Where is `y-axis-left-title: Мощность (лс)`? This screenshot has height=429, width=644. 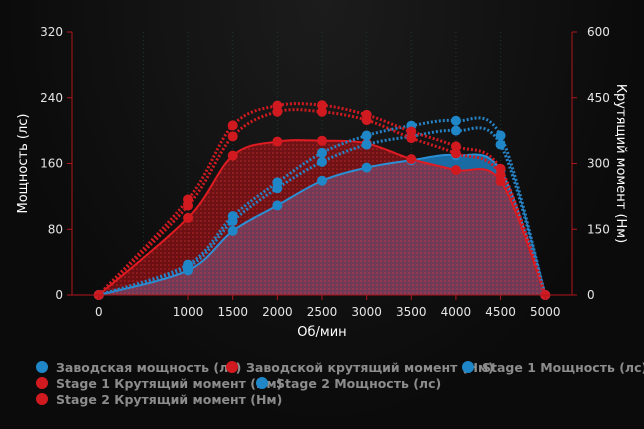
y-axis-left-title: Мощность (лс) is located at coordinates (23, 164).